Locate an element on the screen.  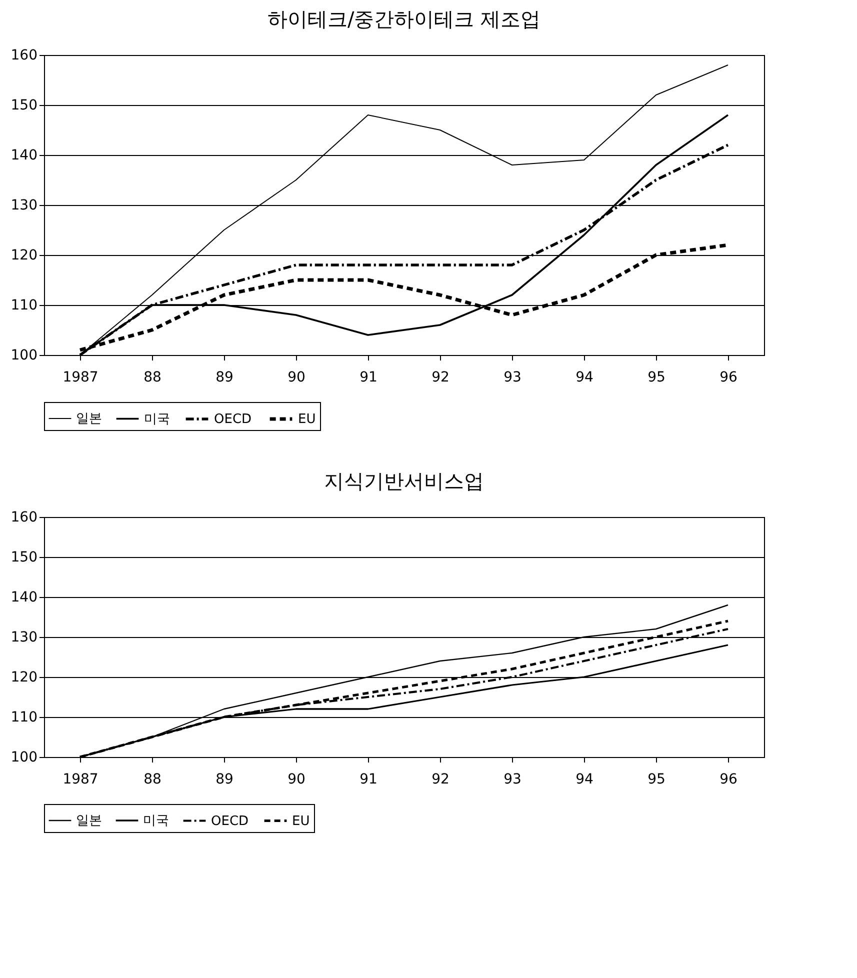
chart-title: 하이테크/중간하이테크 제조업 is located at coordinates (404, 19).